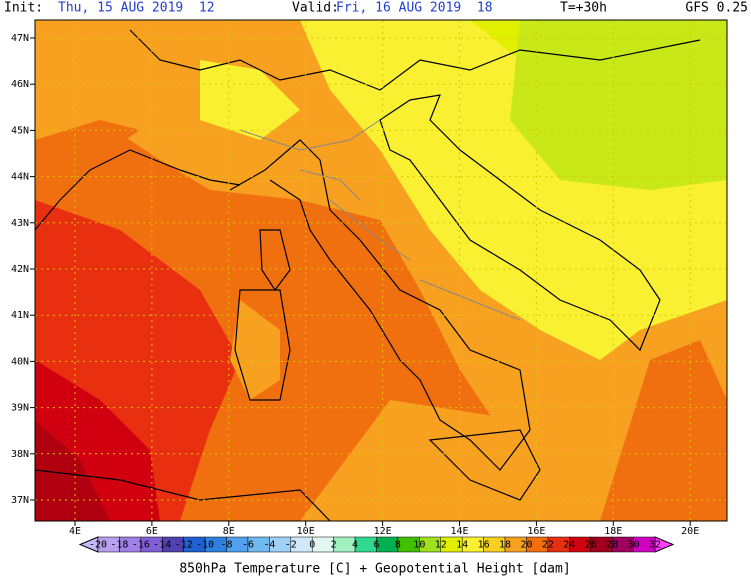  What do you see at coordinates (716, 8) in the screenshot?
I see `model: GFS 0.25` at bounding box center [716, 8].